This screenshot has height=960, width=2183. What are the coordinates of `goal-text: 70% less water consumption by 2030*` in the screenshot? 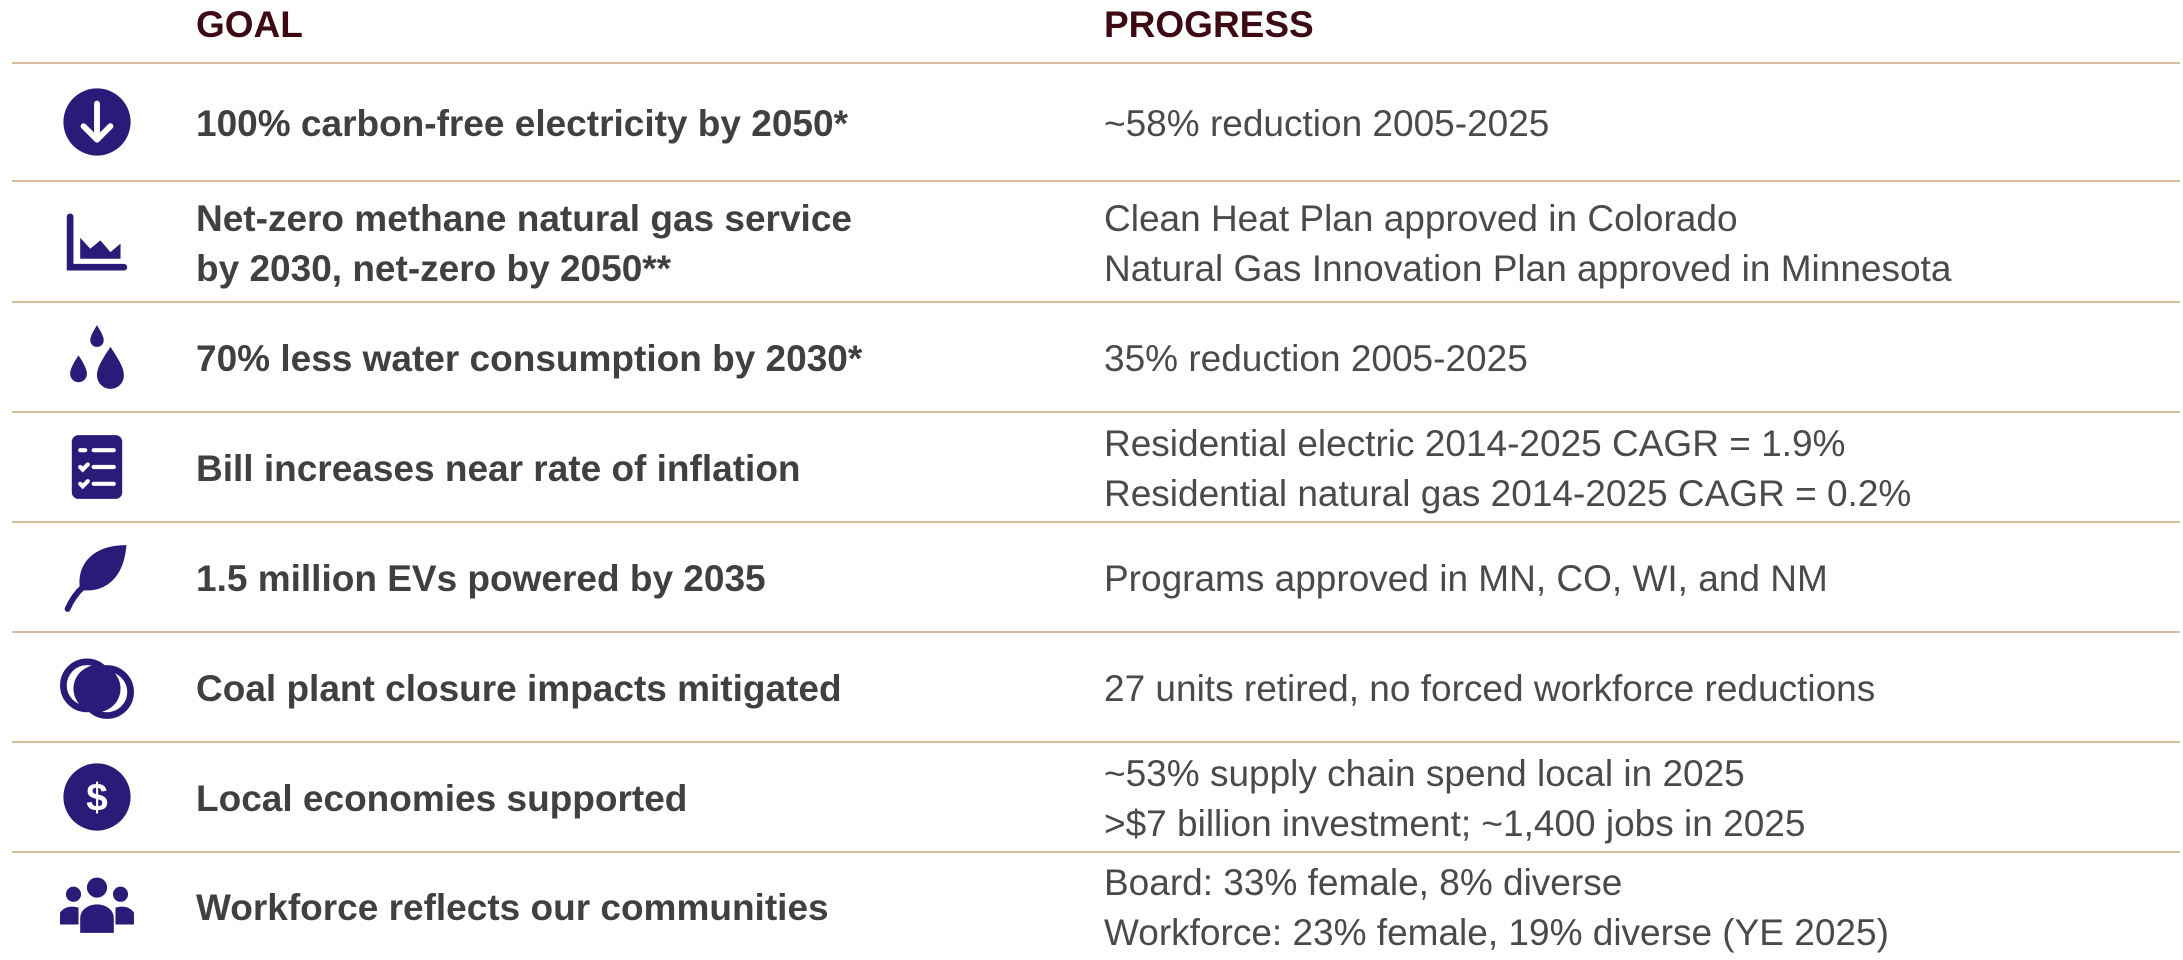 It's located at (529, 358).